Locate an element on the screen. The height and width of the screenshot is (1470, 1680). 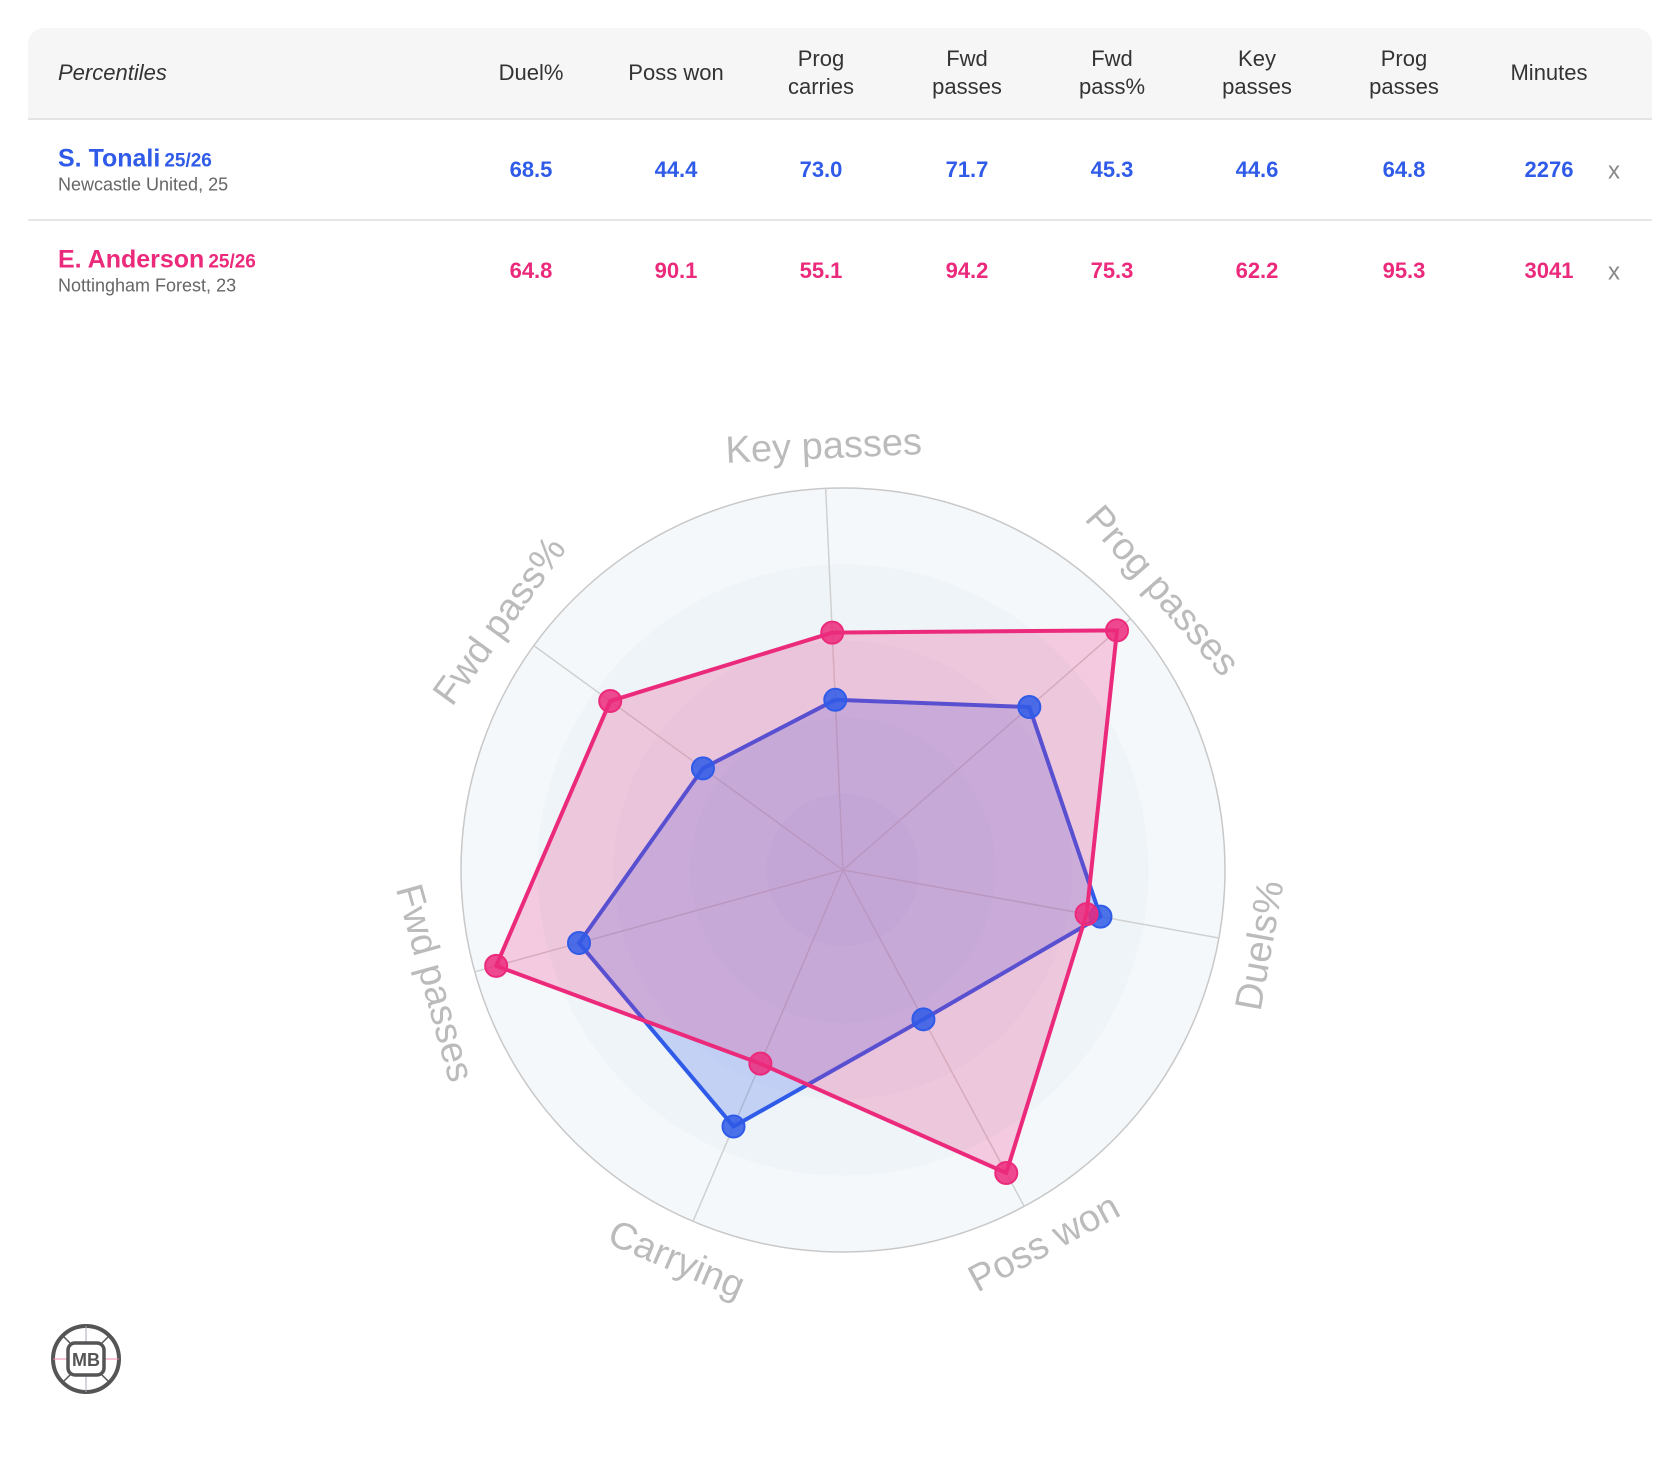
player-team: Nottingham Forest, 23 is located at coordinates (147, 285).